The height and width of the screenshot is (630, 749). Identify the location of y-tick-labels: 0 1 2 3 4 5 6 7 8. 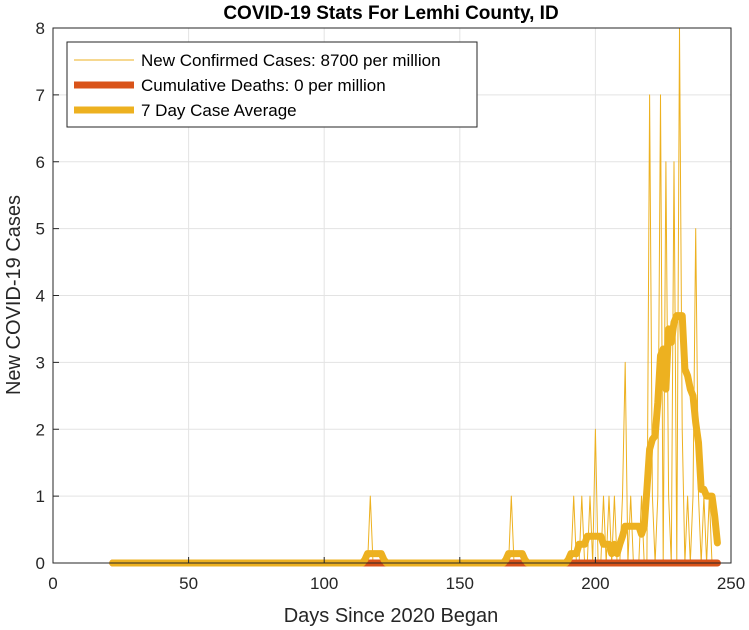
(40, 296).